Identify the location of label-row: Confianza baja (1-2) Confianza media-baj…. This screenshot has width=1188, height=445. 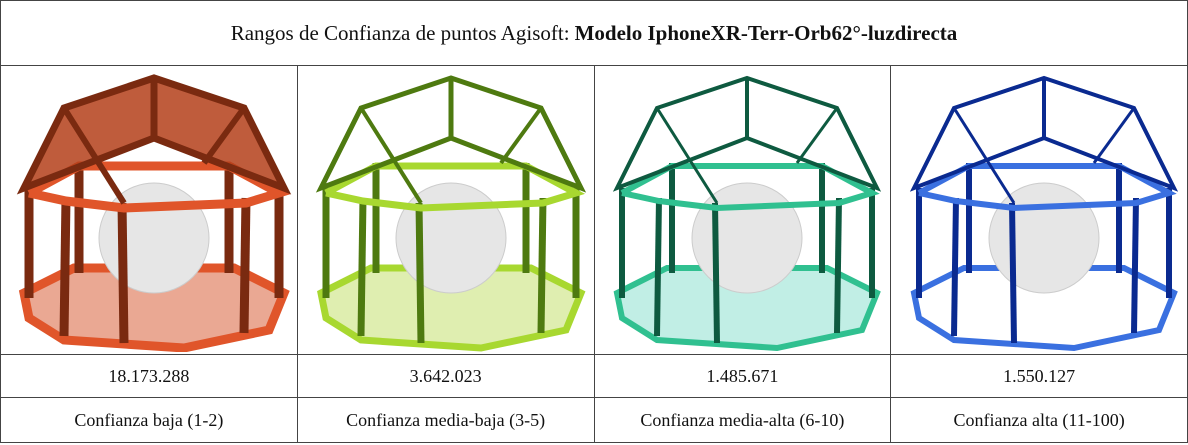
(594, 420).